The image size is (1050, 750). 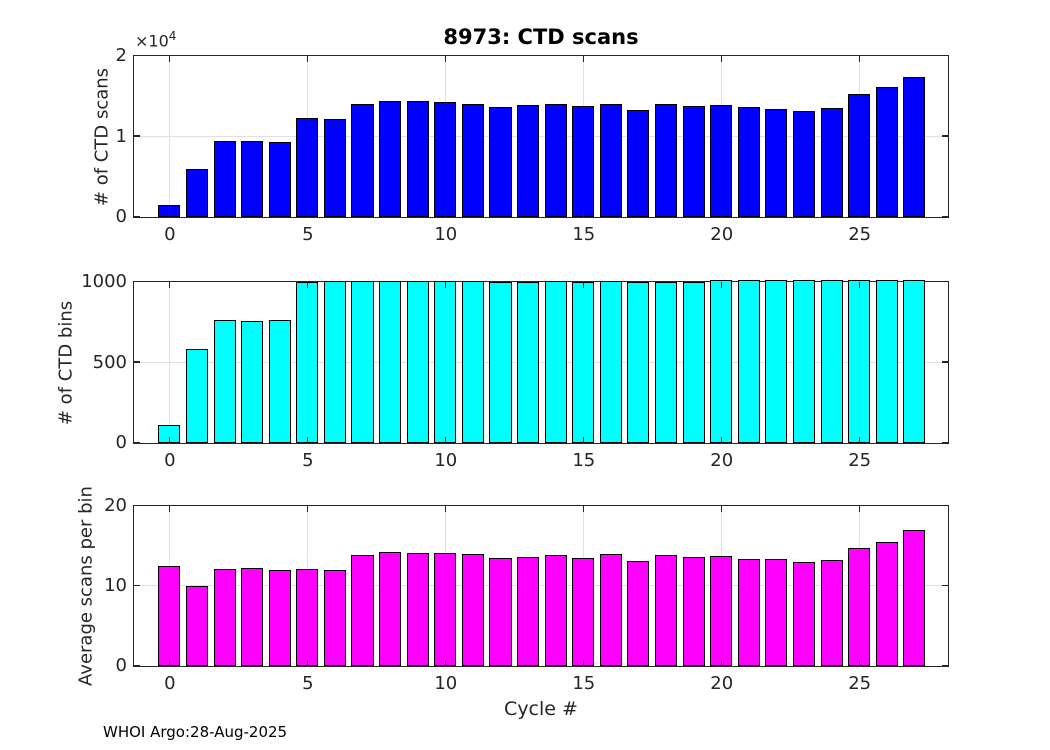 What do you see at coordinates (446, 460) in the screenshot?
I see `x-tick-label: 10` at bounding box center [446, 460].